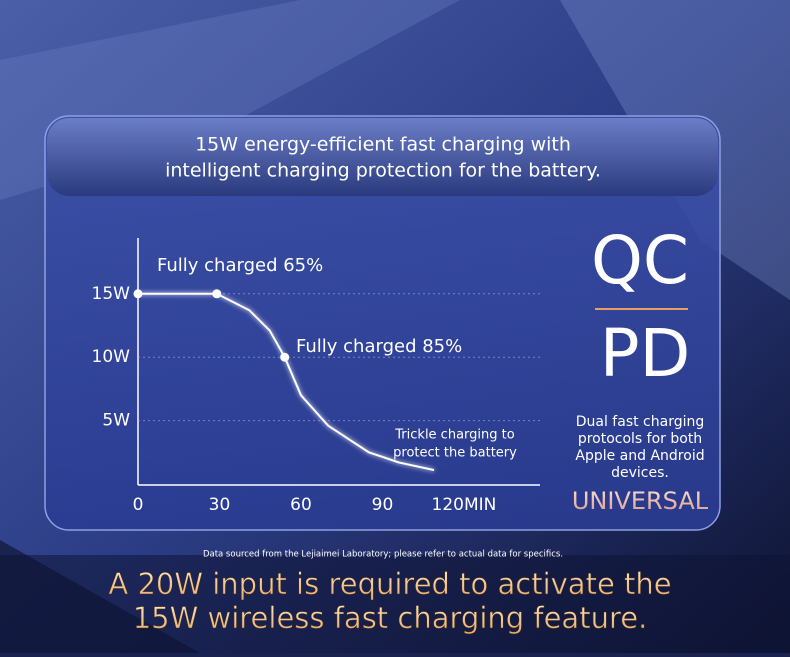  Describe the element at coordinates (464, 505) in the screenshot. I see `x-tick-label: 120MIN` at that location.